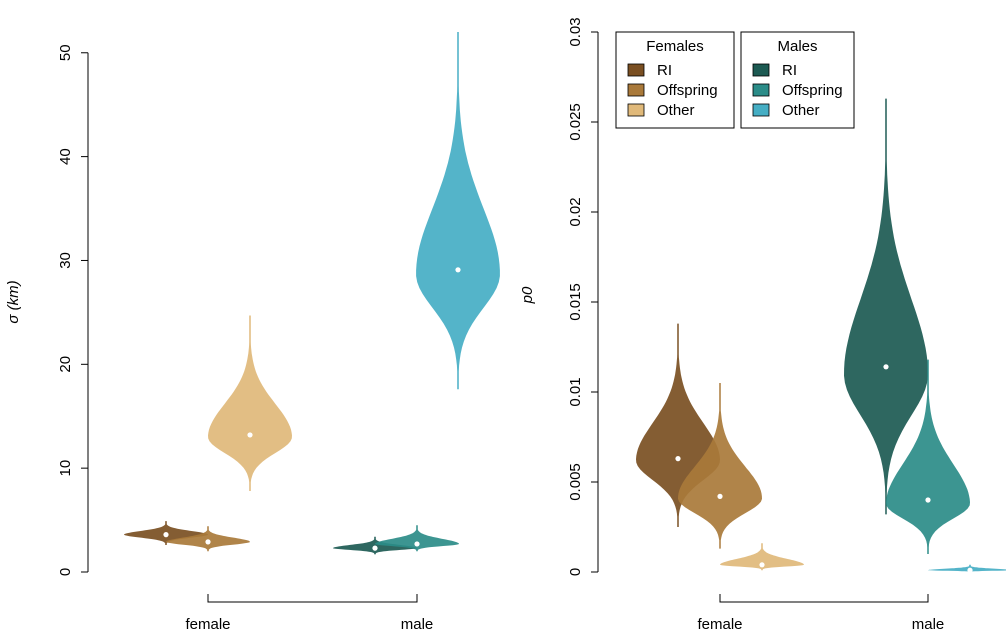 The image size is (1006, 634). What do you see at coordinates (575, 122) in the screenshot?
I see `y-tick-label: 0.025` at bounding box center [575, 122].